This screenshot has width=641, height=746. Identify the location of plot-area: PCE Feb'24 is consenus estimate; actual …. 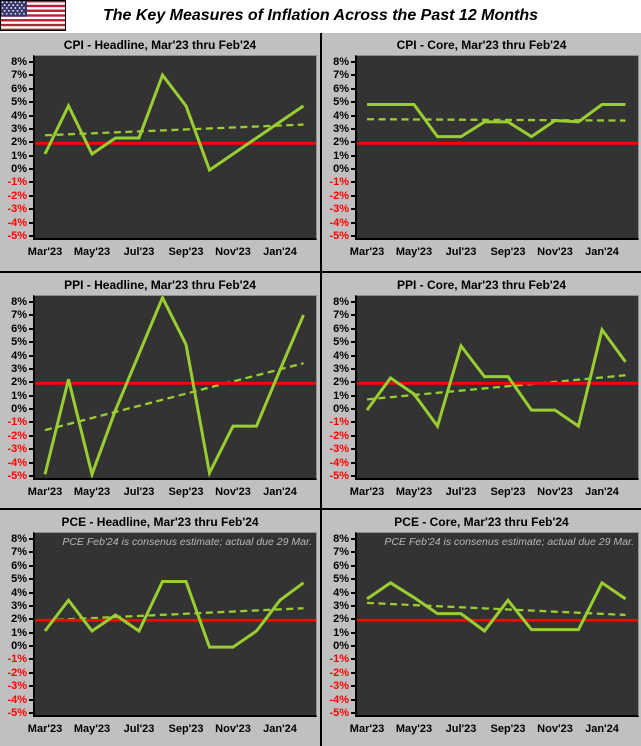
(497, 624).